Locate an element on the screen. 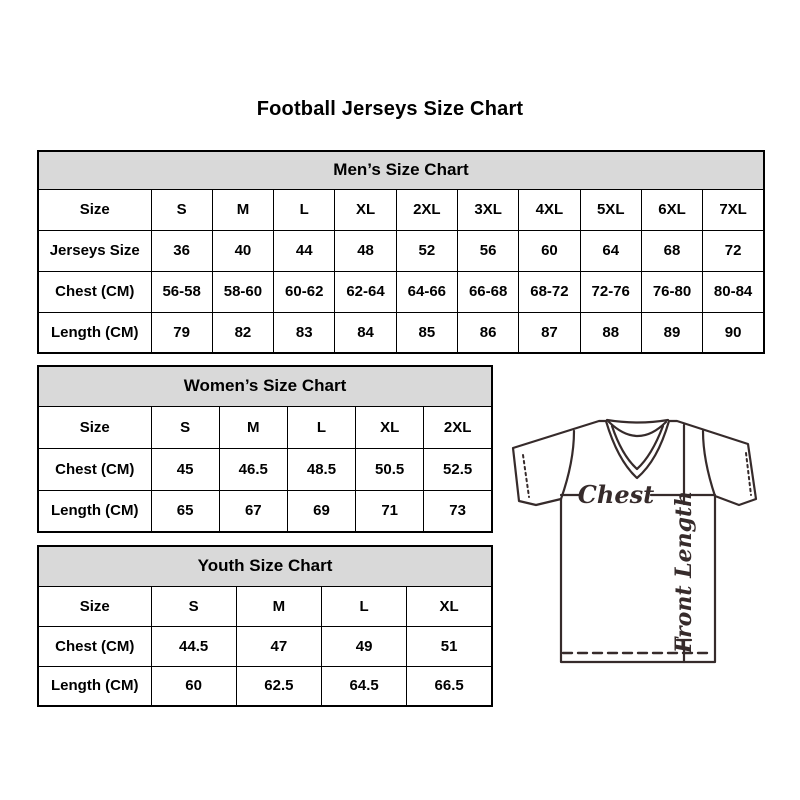 This screenshot has width=800, height=800. front-length-label: Front Length is located at coordinates (684, 572).